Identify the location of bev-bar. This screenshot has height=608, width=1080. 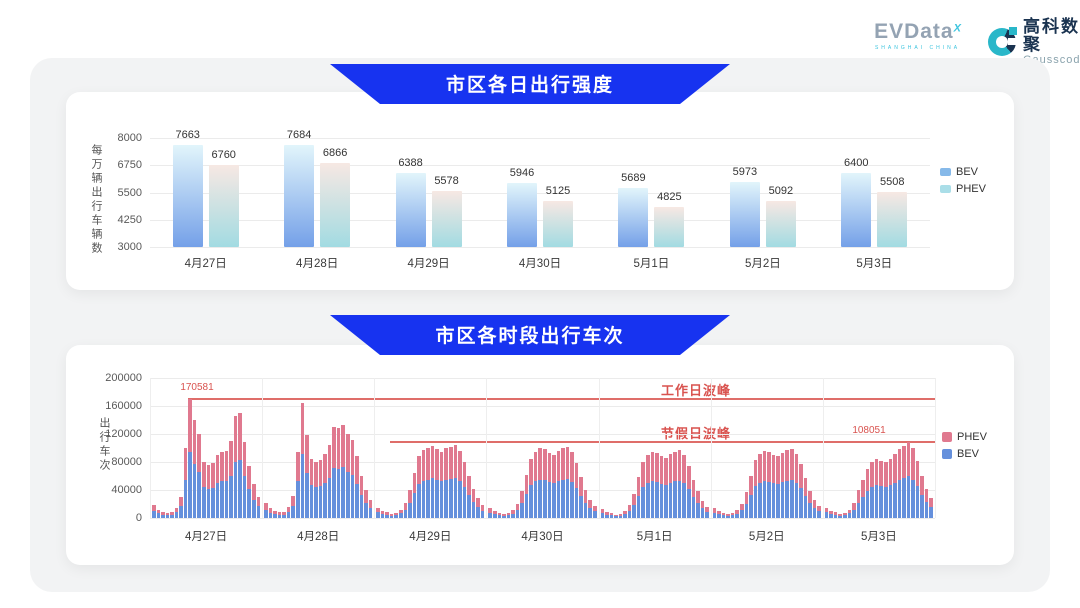
(744, 214).